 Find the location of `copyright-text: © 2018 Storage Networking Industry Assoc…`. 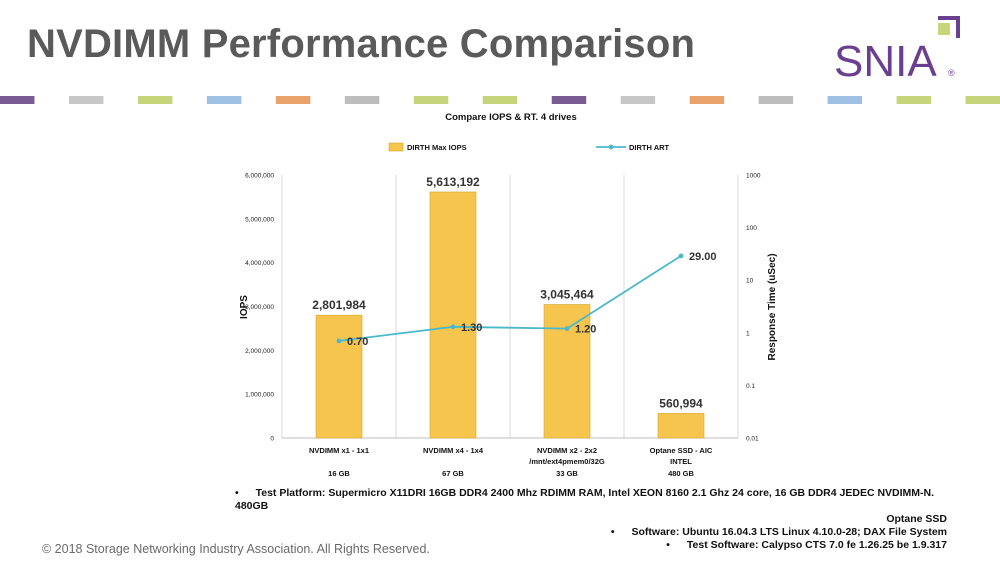

copyright-text: © 2018 Storage Networking Industry Assoc… is located at coordinates (236, 549).